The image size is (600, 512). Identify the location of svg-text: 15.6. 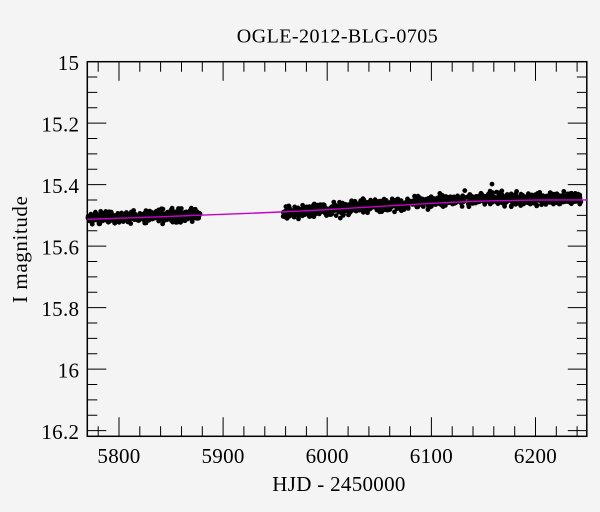
(60, 248).